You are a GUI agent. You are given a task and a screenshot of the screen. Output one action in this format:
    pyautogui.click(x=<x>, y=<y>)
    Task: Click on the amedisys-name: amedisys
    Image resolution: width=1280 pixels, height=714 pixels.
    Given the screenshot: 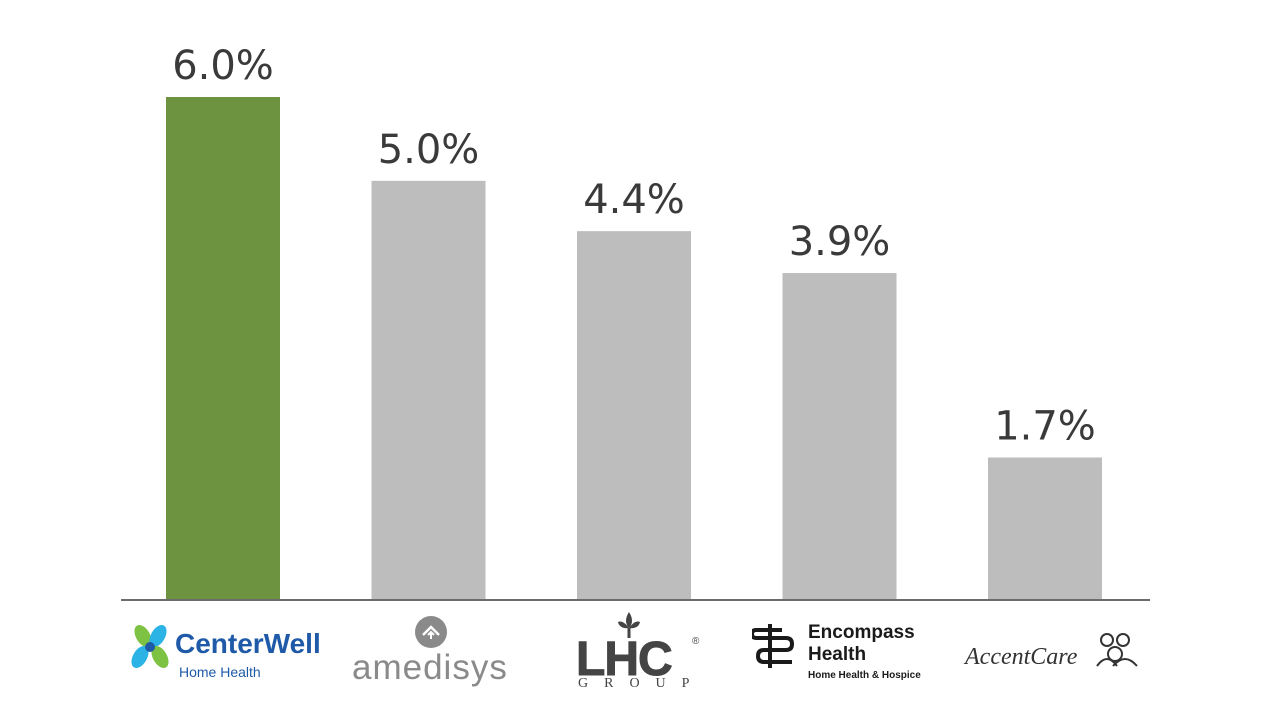 What is the action you would take?
    pyautogui.click(x=430, y=667)
    